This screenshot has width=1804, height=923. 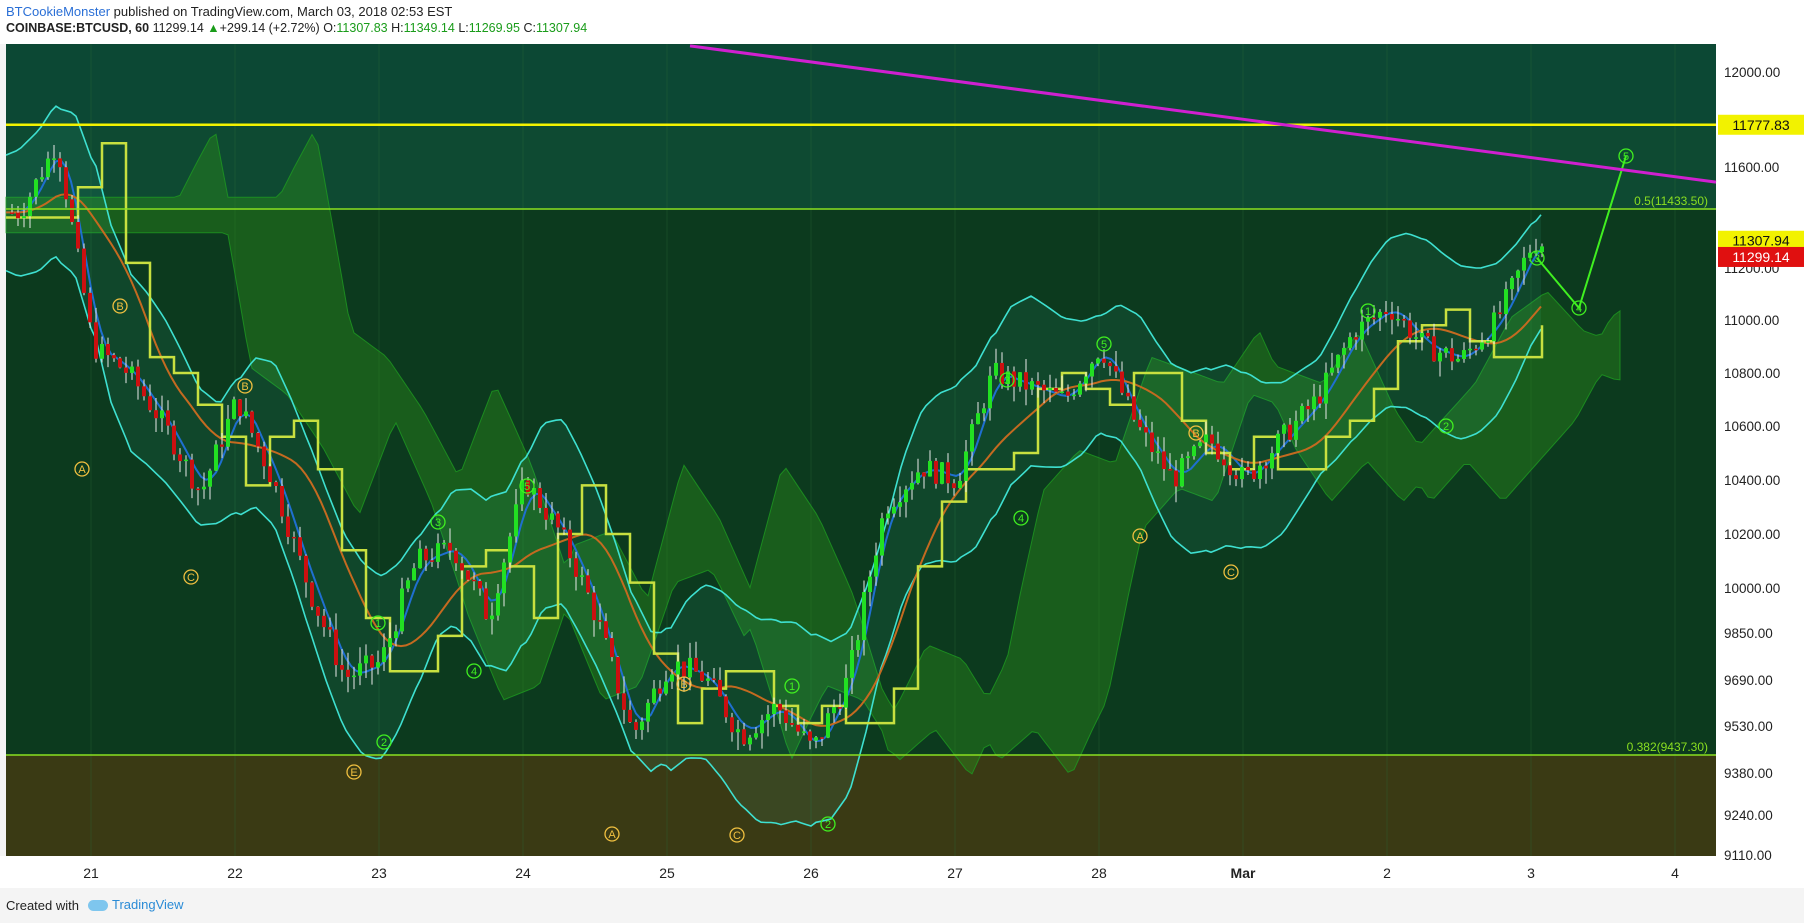 What do you see at coordinates (1752, 534) in the screenshot?
I see `y-tick-label: 10200.00` at bounding box center [1752, 534].